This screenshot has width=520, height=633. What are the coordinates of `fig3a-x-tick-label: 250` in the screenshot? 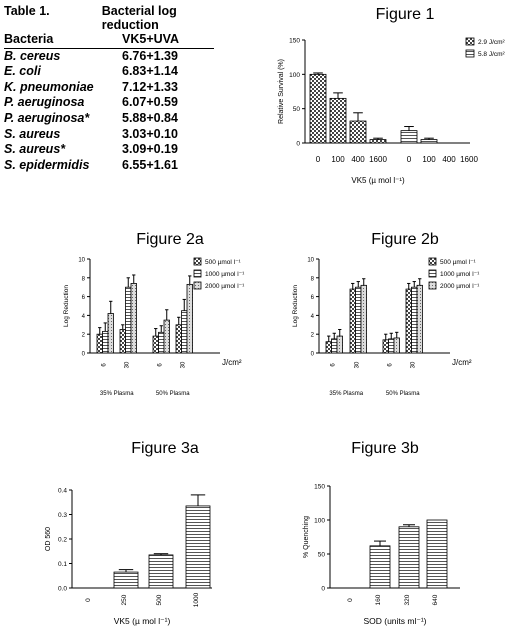 It's located at (124, 599).